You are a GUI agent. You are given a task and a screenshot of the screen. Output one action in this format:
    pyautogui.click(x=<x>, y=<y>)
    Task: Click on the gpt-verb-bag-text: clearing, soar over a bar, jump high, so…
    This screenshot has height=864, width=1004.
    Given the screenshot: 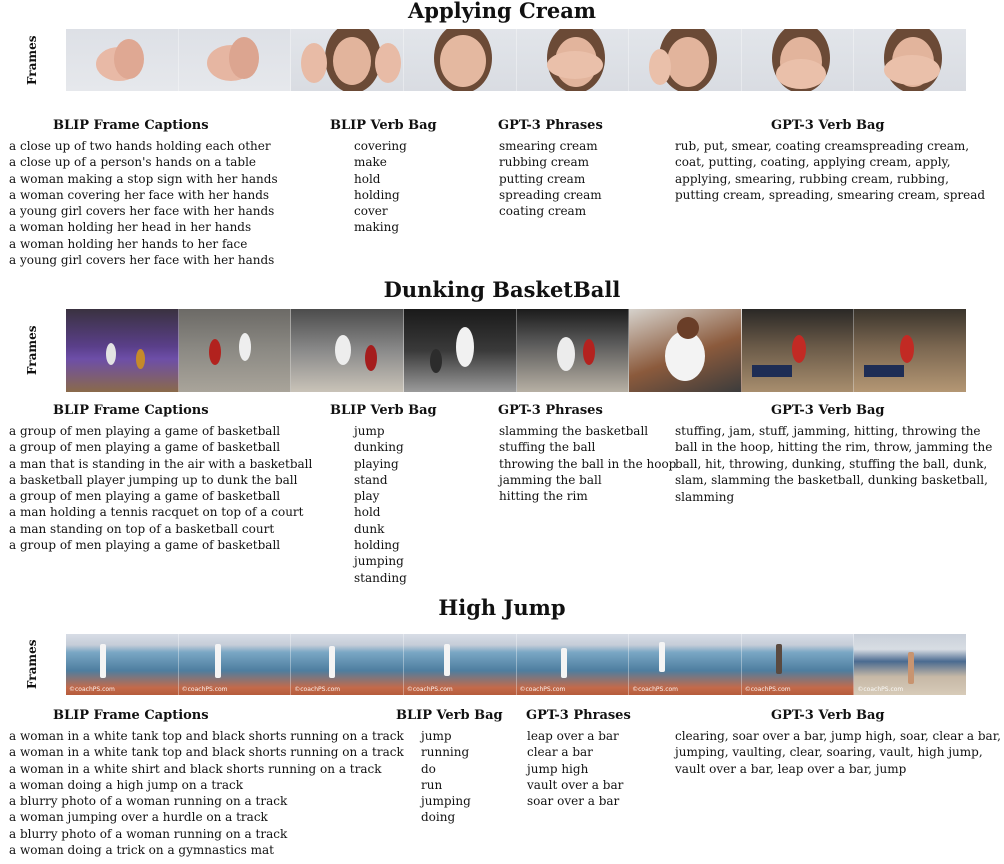 What is the action you would take?
    pyautogui.click(x=838, y=752)
    